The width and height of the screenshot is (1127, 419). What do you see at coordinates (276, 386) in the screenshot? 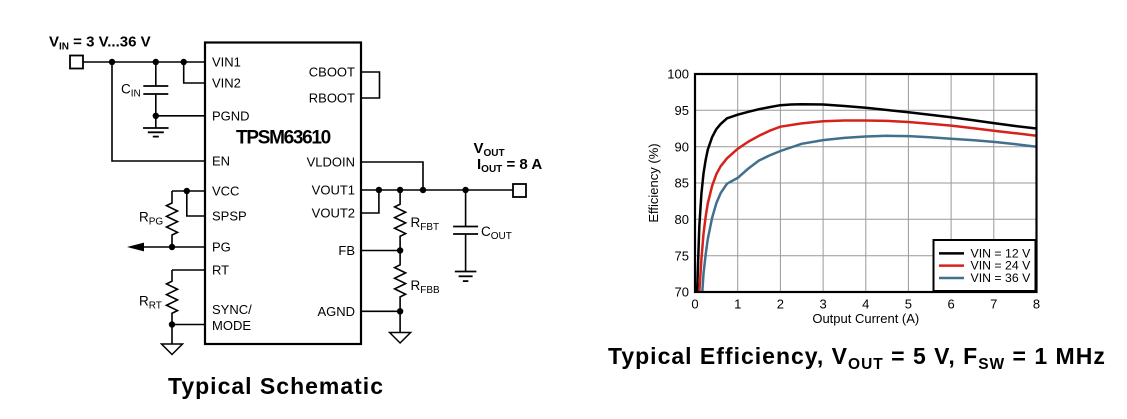
I see `svg-text: Typical Schematic` at bounding box center [276, 386].